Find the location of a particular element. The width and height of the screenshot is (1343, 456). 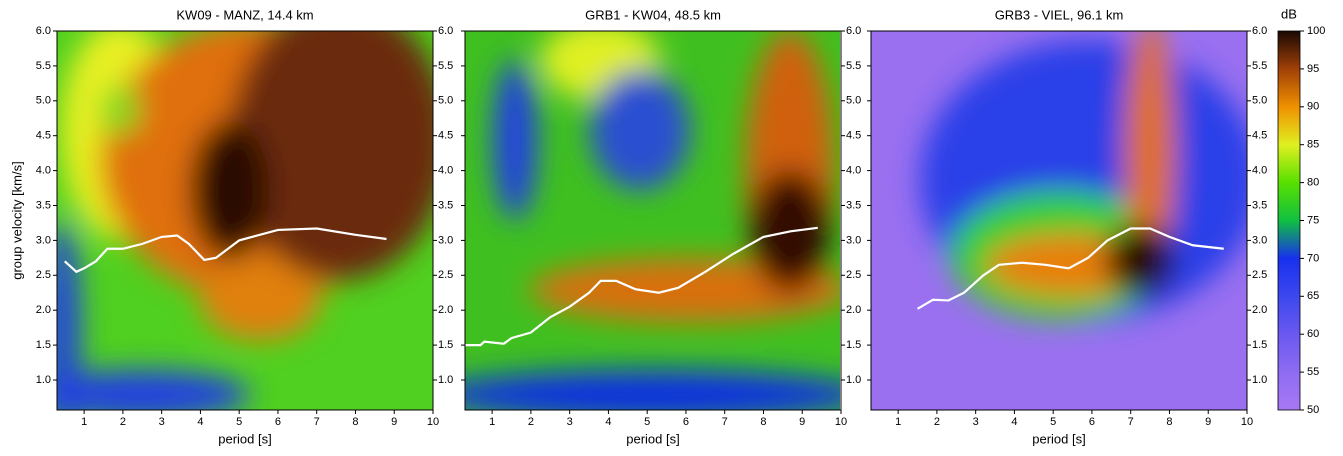

colorbar-label: dB is located at coordinates (1289, 13).